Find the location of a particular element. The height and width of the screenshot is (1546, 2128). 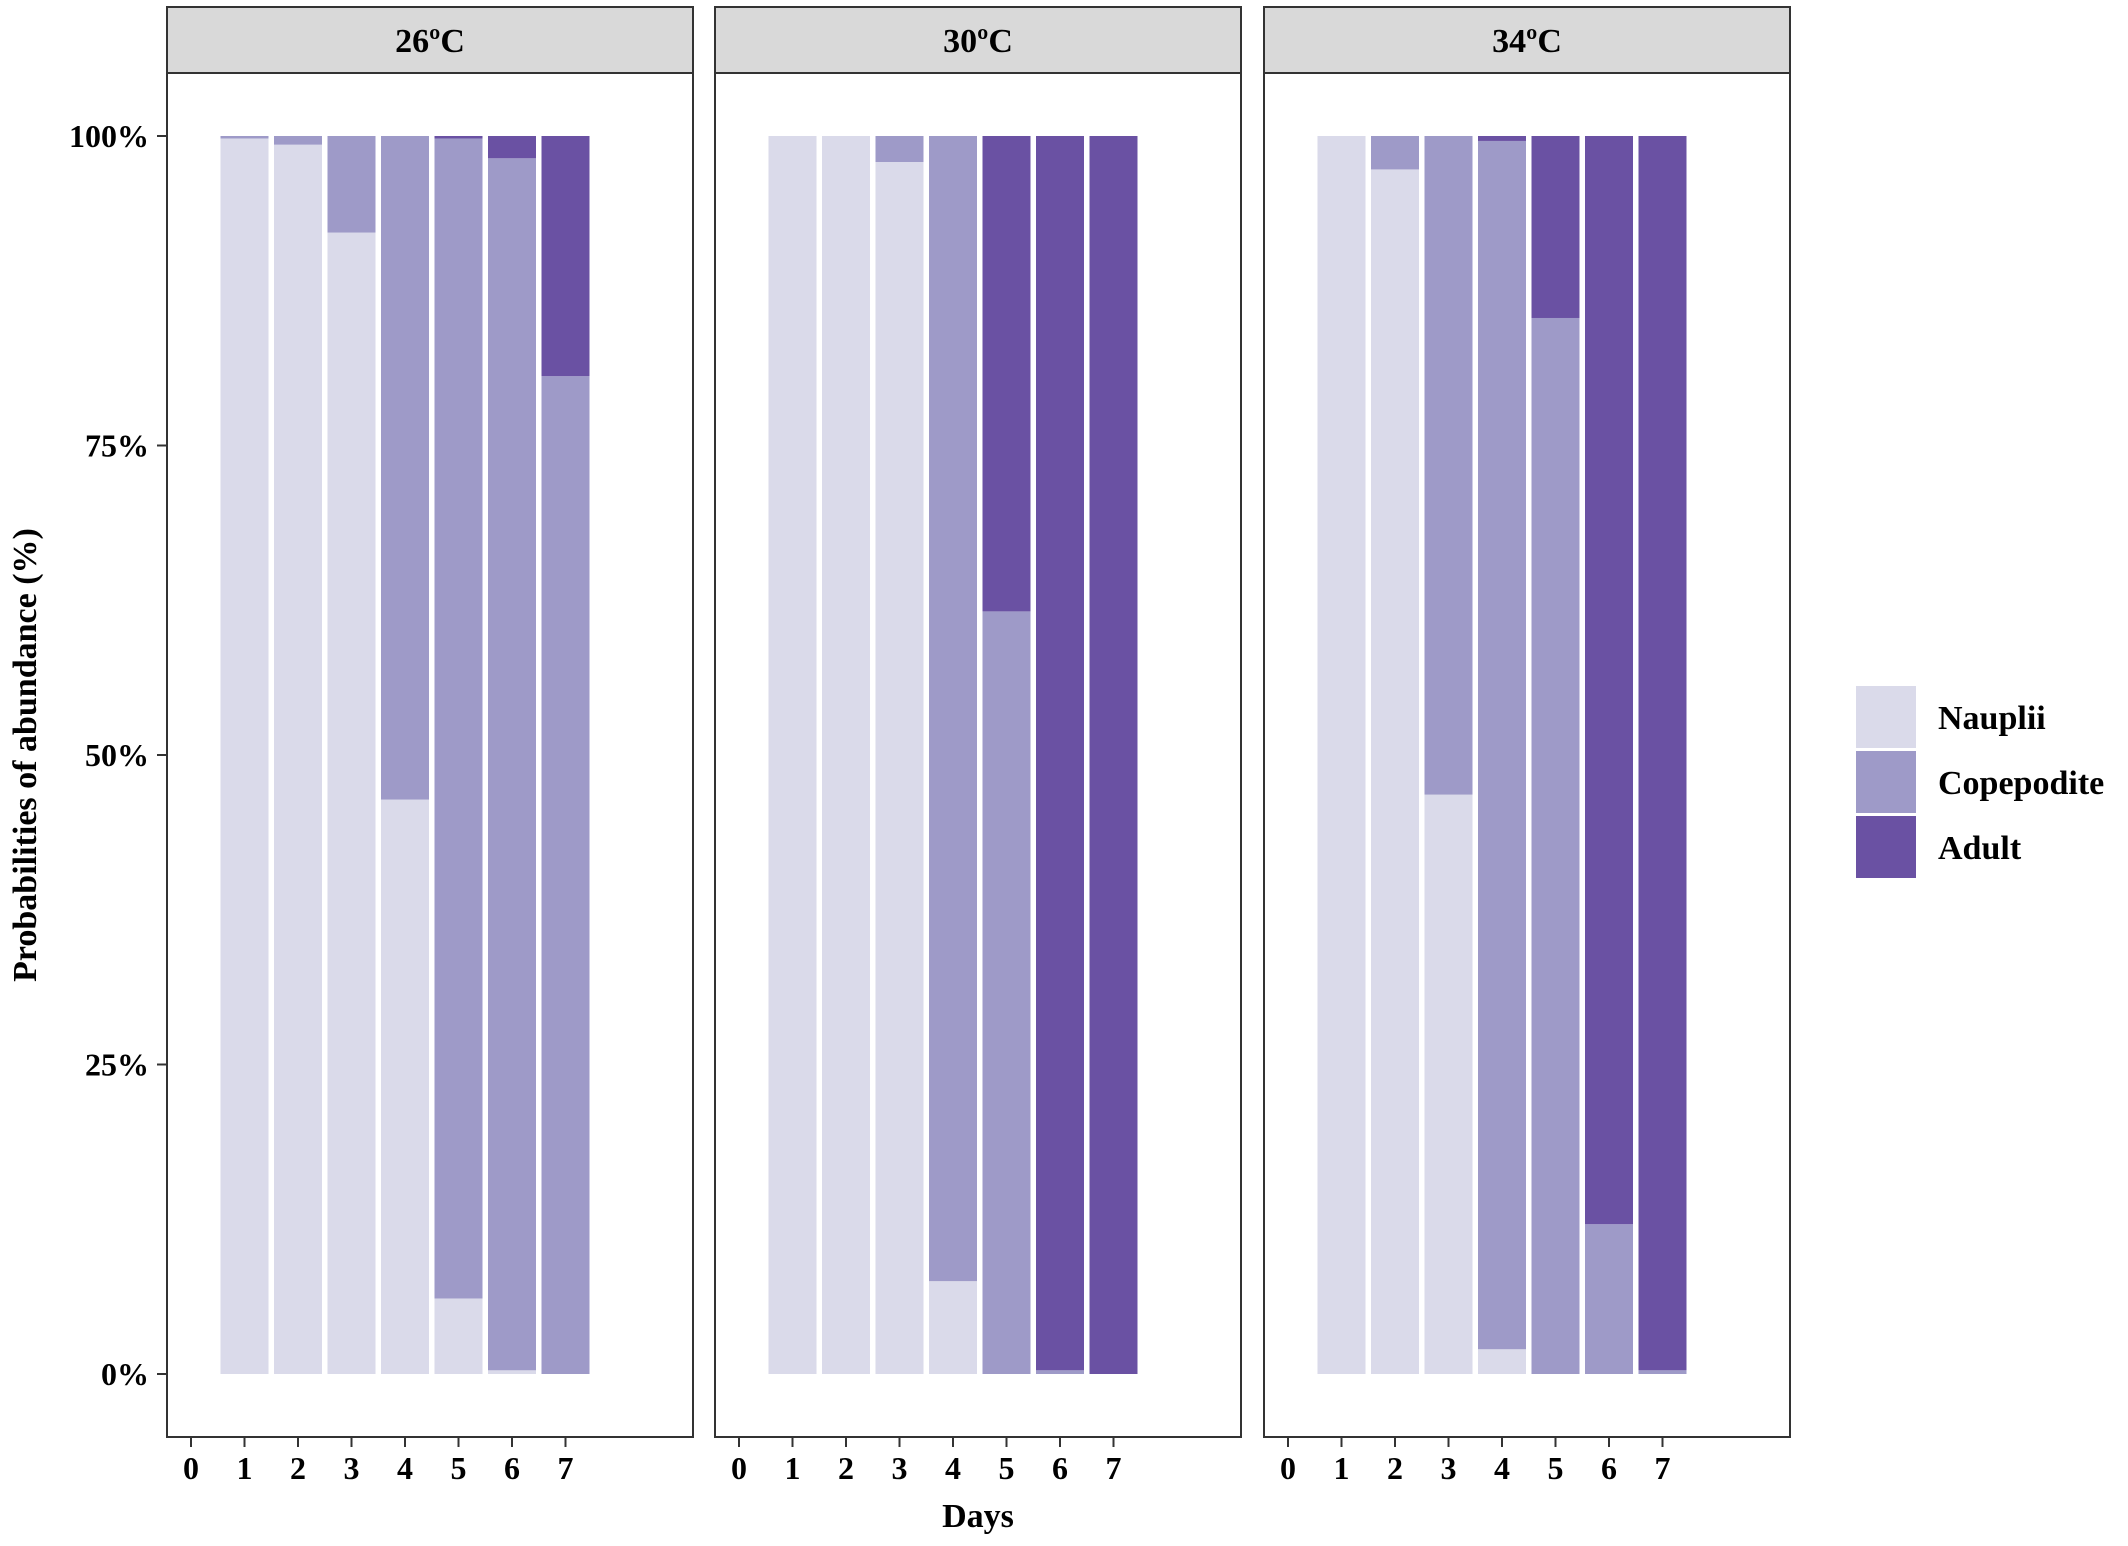

facet-strip-label: 34ºC is located at coordinates (1527, 41).